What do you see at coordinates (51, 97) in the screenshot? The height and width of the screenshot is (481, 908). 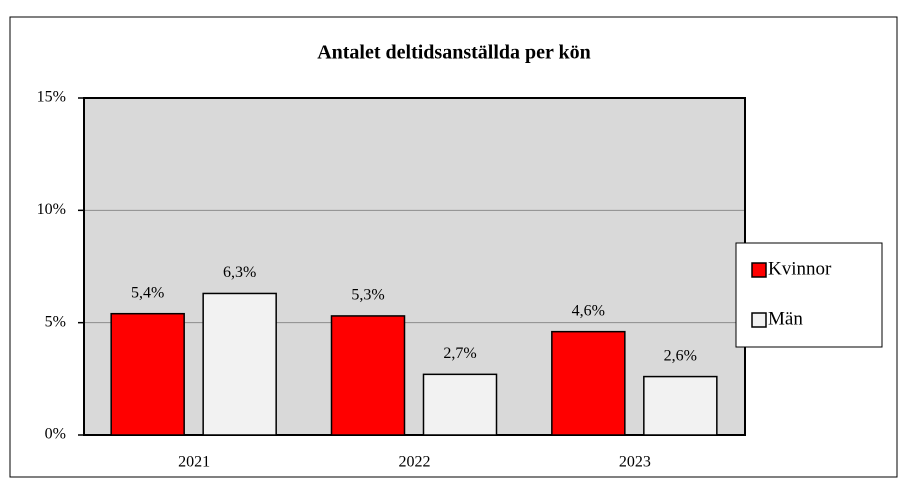 I see `y-tick-label: 15%` at bounding box center [51, 97].